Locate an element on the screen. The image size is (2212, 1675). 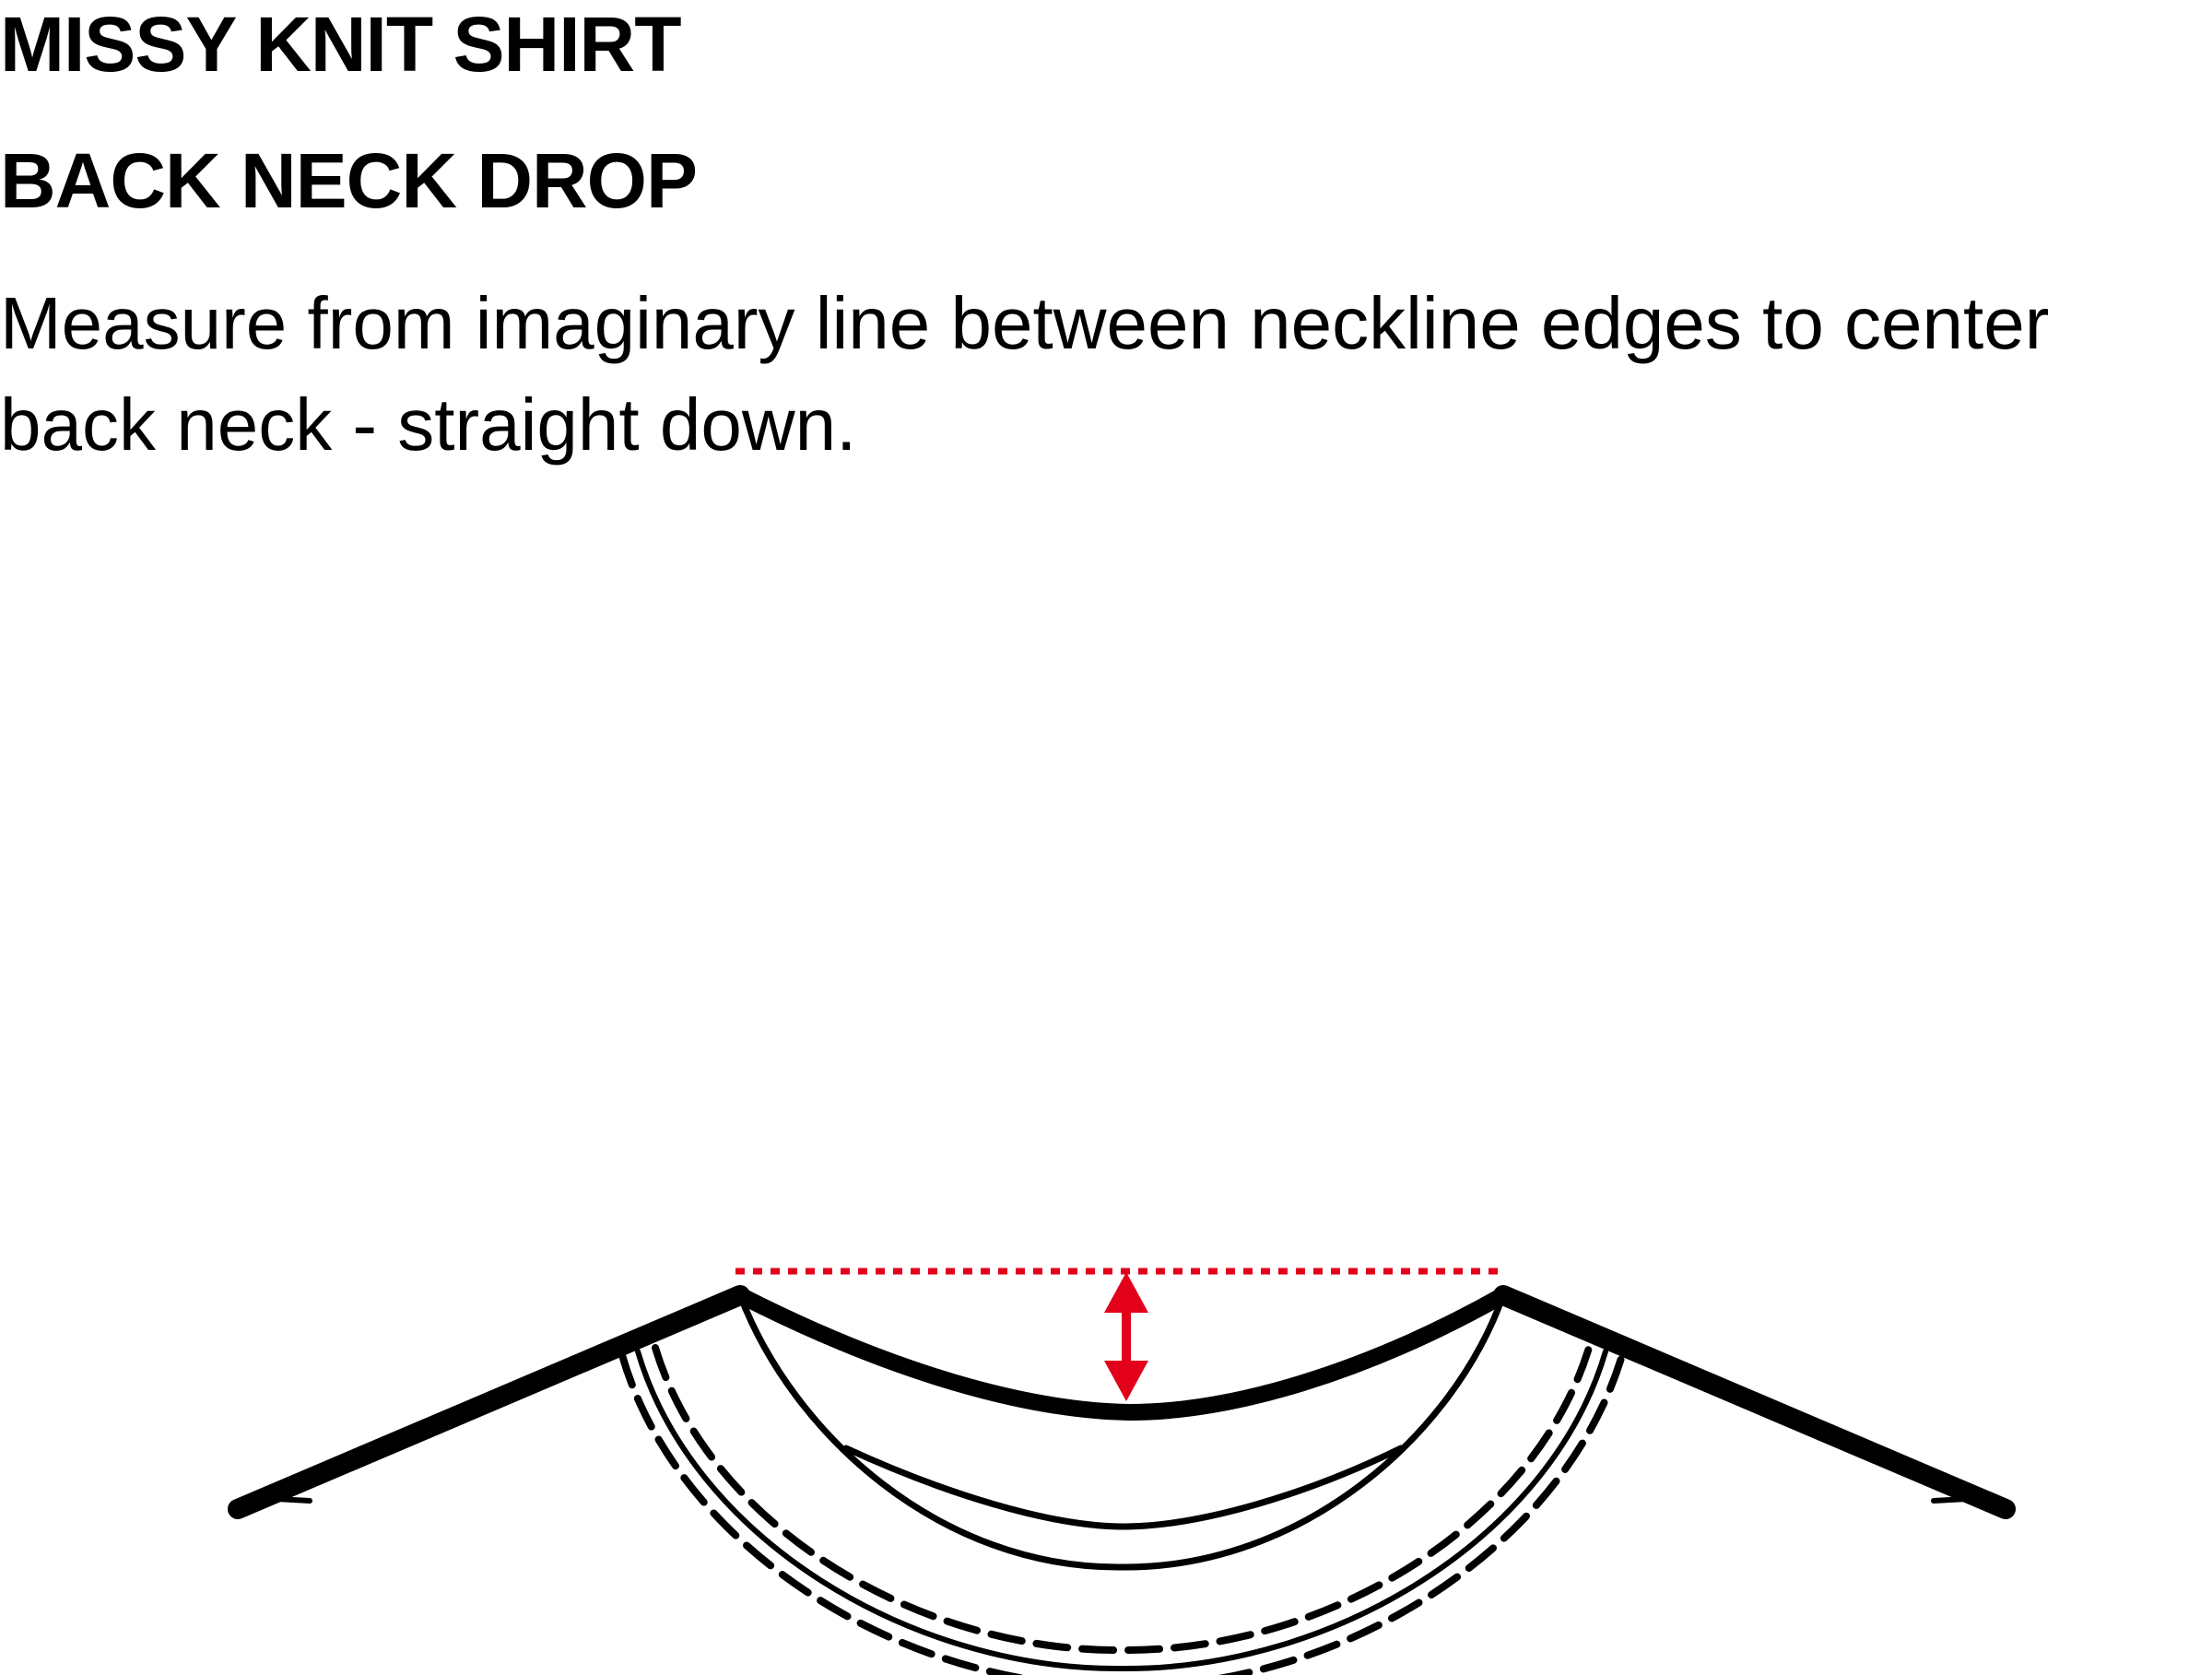
neck-facing-line is located at coordinates (1123, 1487).